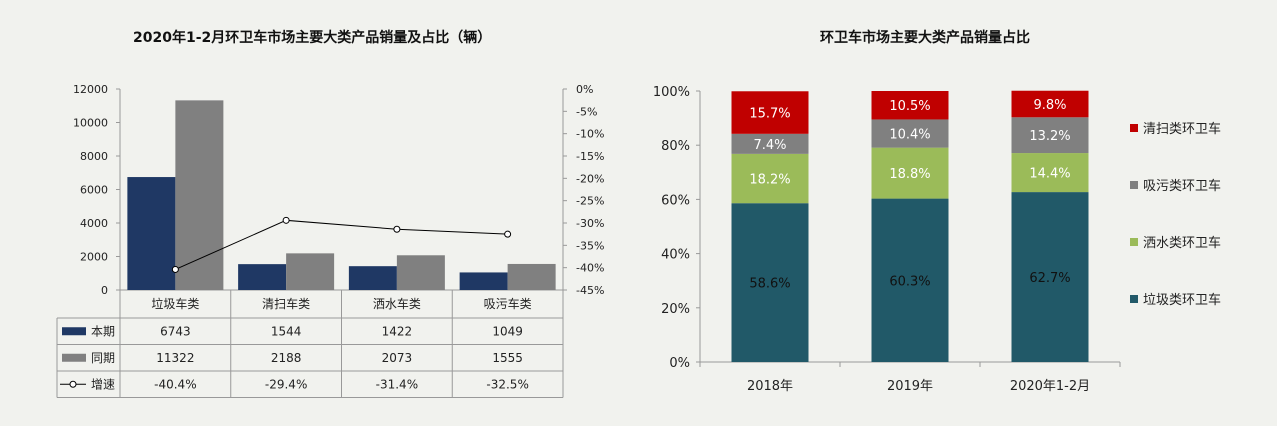  I want to click on left-category-label: 清扫车类, so click(286, 303).